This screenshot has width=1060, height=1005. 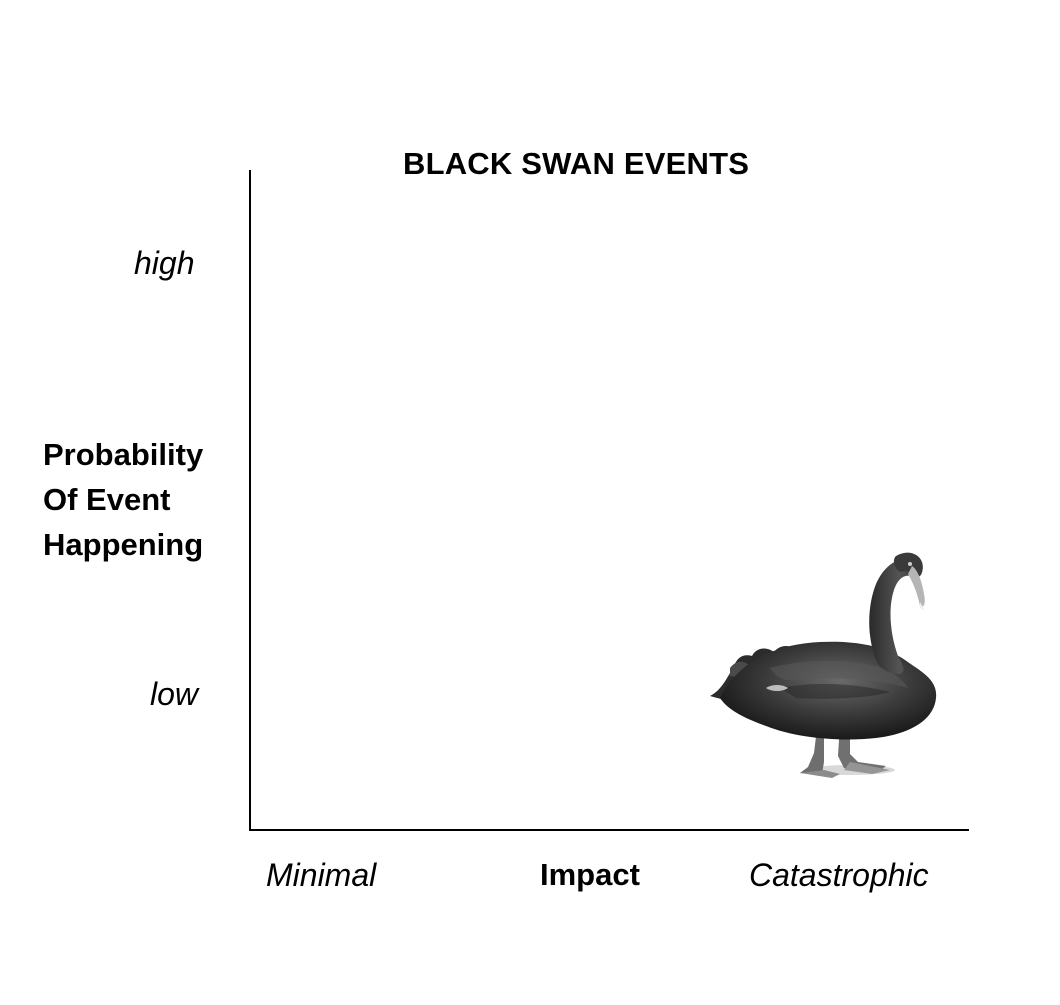 What do you see at coordinates (123, 544) in the screenshot?
I see `y-axis-title-line: Happening` at bounding box center [123, 544].